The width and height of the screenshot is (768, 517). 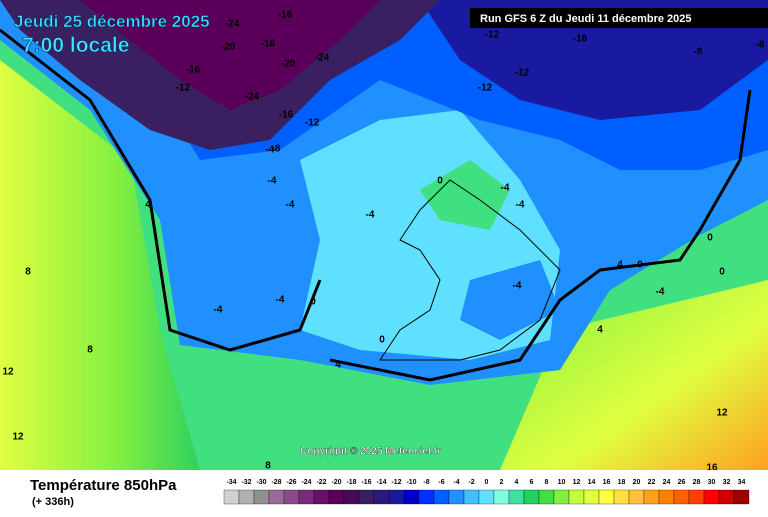 I want to click on legend-label: 18, so click(x=622, y=482).